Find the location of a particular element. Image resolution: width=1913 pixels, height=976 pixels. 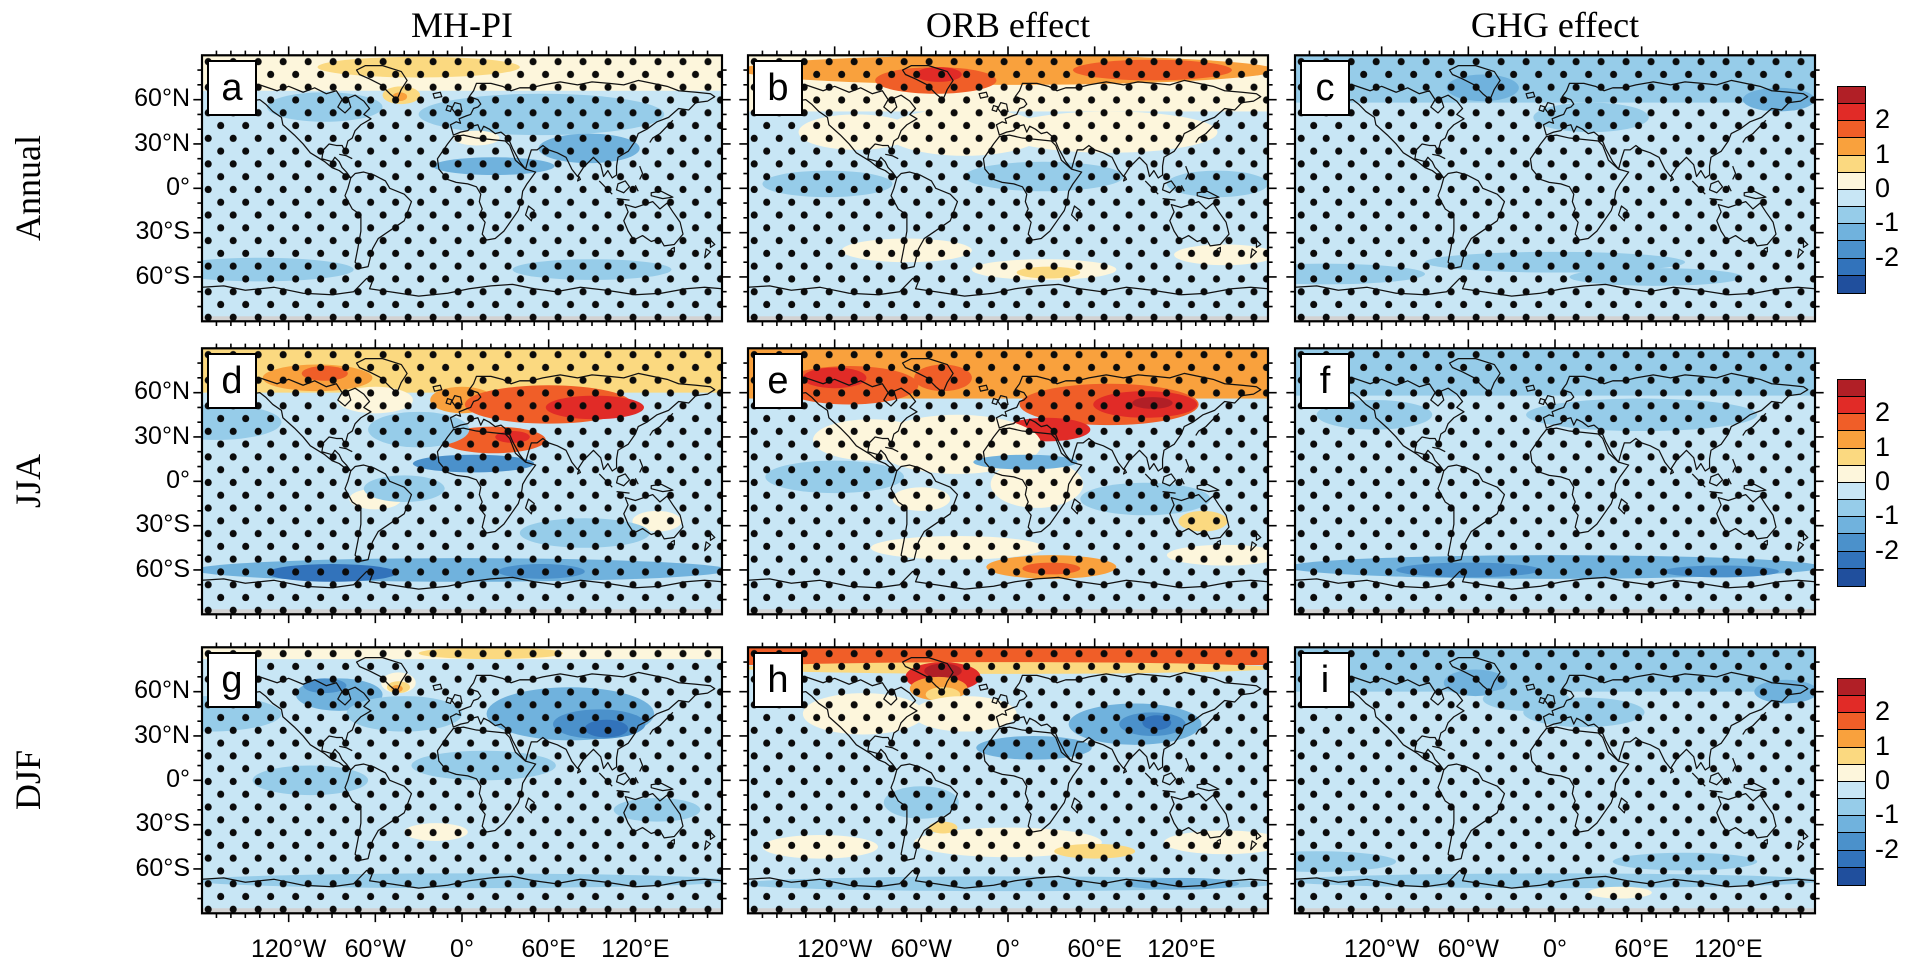

column-title-mh-pi: MH-PI is located at coordinates (461, 25).